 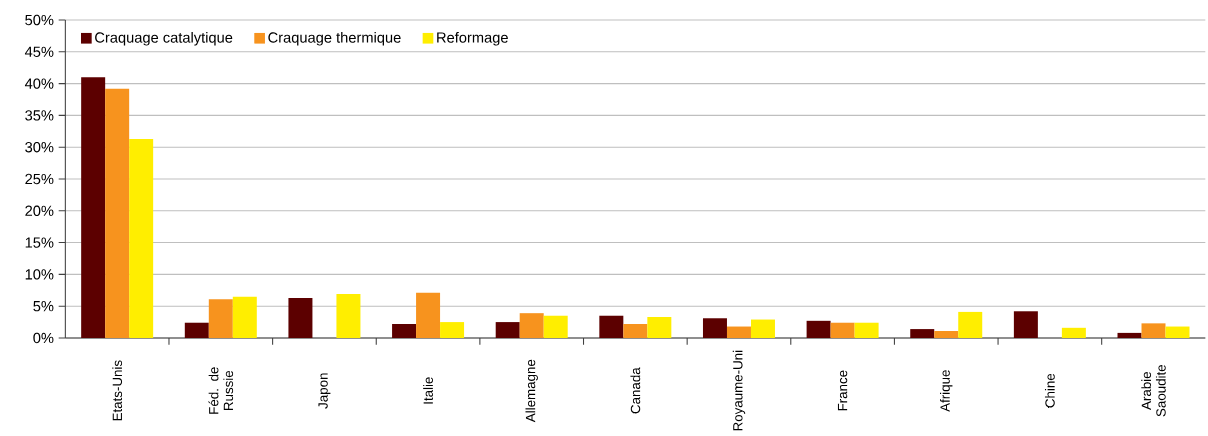 What do you see at coordinates (472, 38) in the screenshot?
I see `legend-label: Reformage` at bounding box center [472, 38].